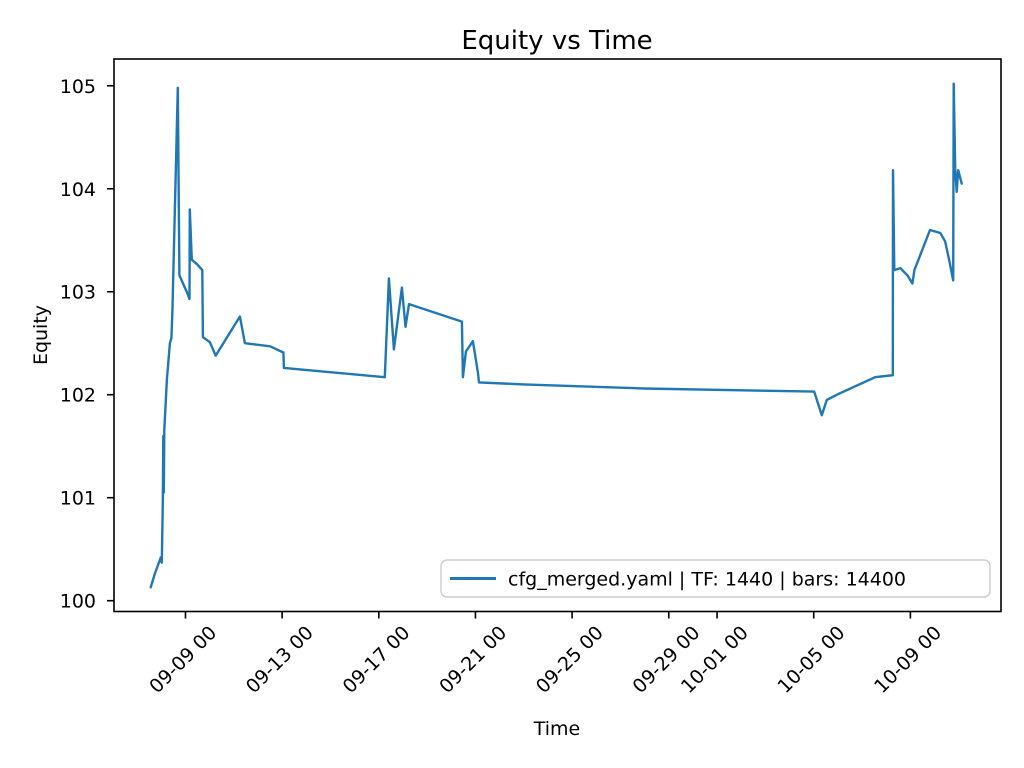 This screenshot has width=1024, height=768. I want to click on x-tick-label: 10-05 00, so click(812, 660).